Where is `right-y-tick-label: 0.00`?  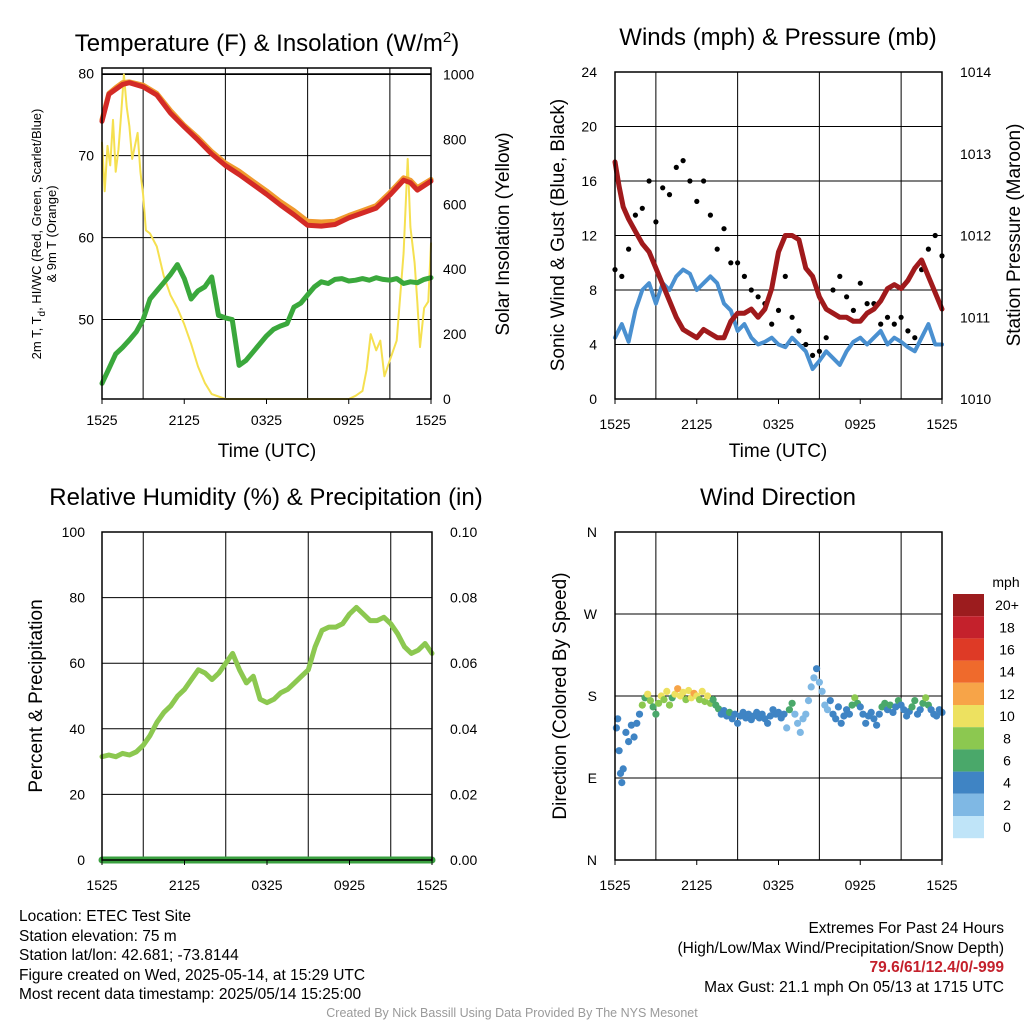
right-y-tick-label: 0.00 is located at coordinates (463, 860).